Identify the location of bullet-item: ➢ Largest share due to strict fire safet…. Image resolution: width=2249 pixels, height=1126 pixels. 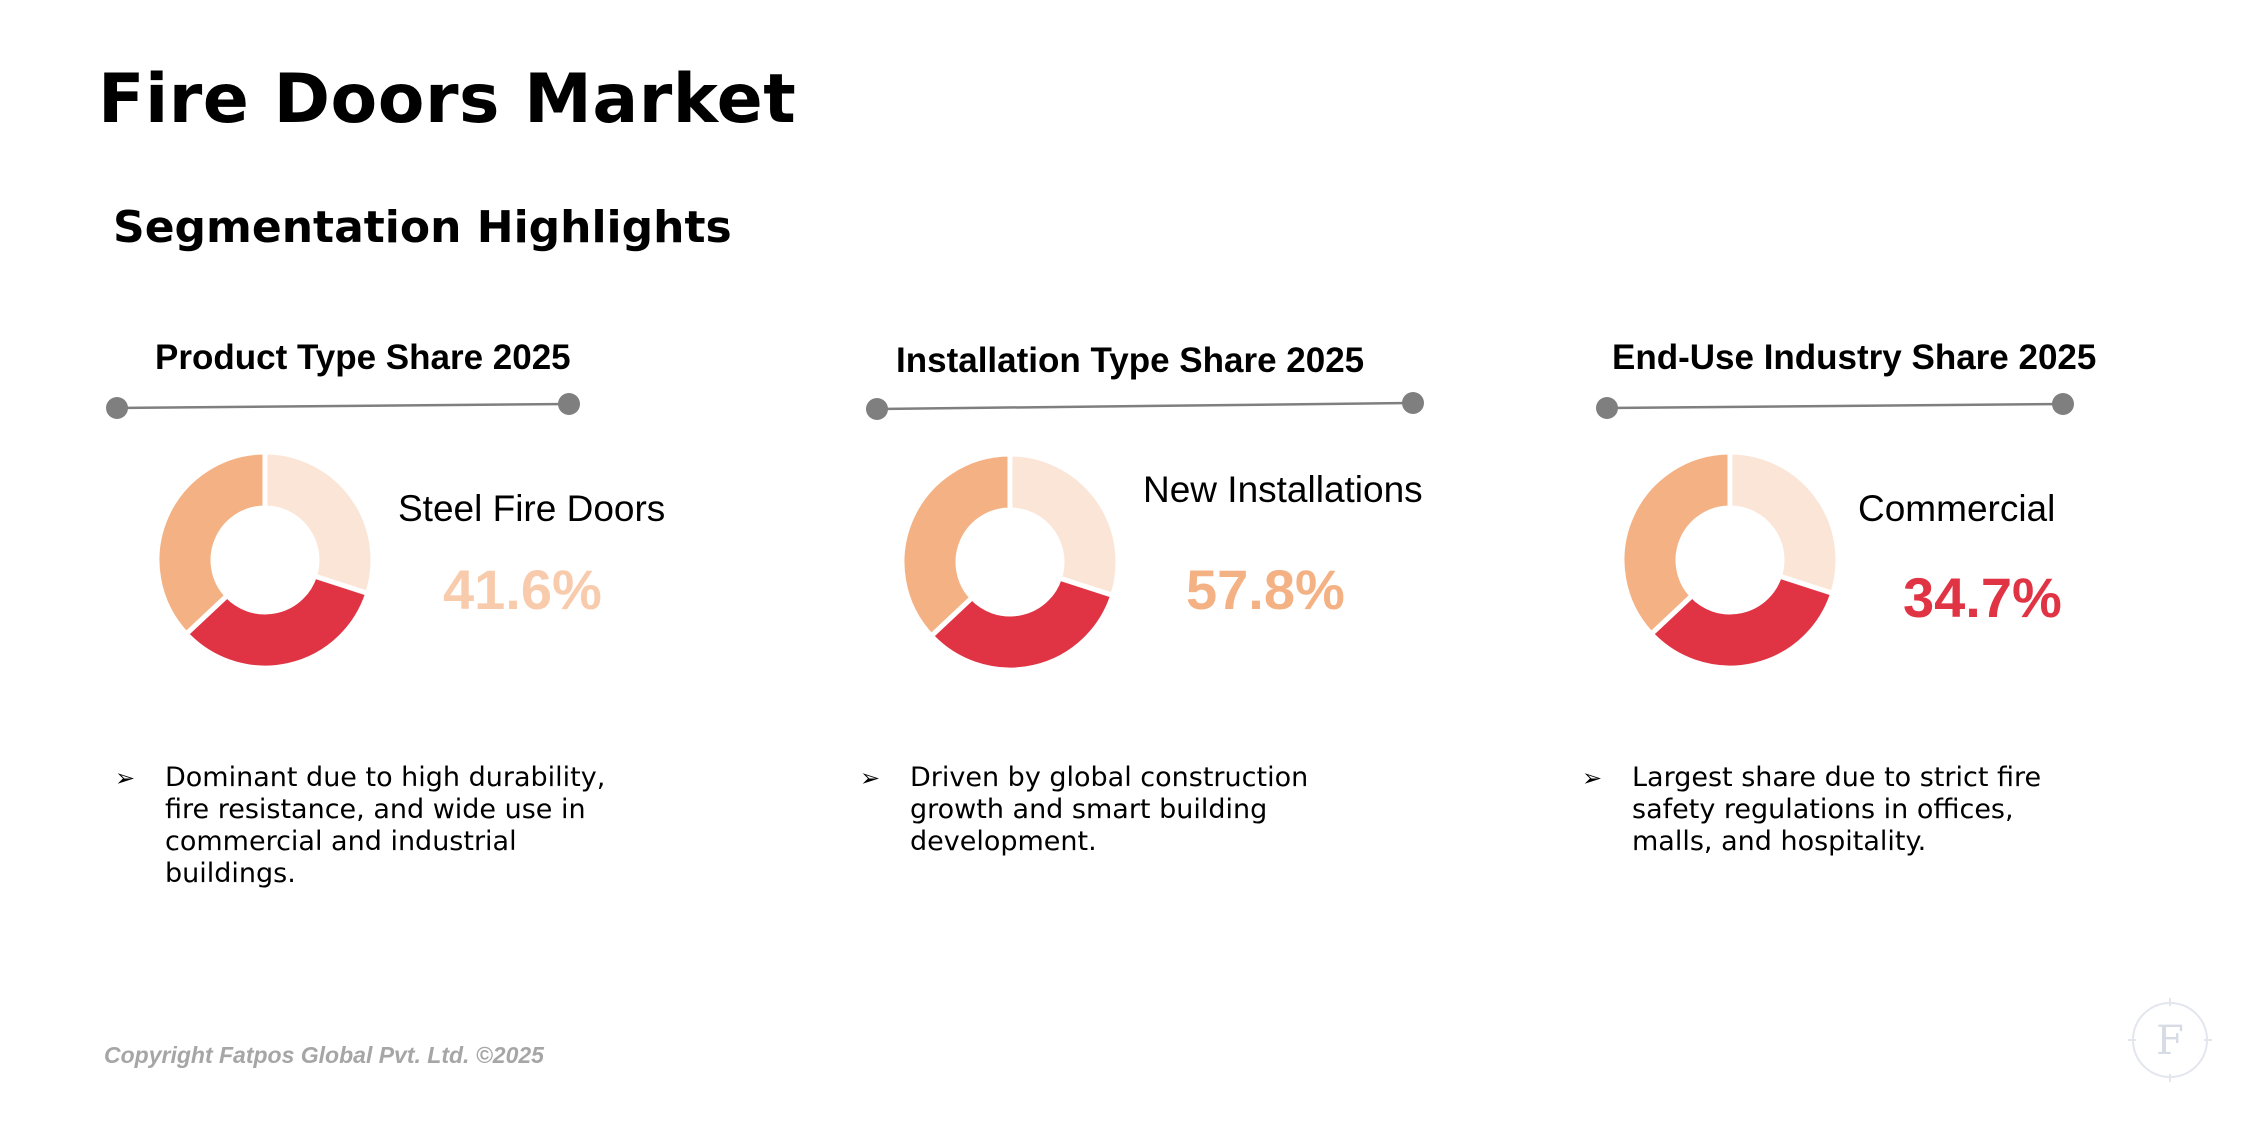
(1829, 810).